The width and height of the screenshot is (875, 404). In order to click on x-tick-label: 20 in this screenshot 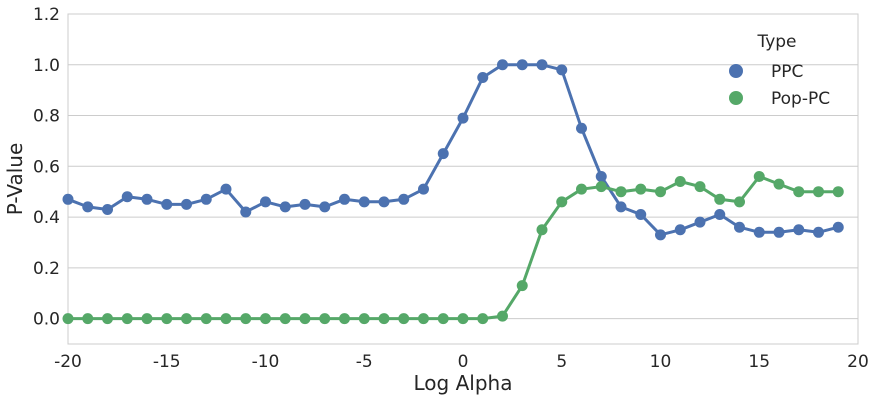, I will do `click(858, 362)`.